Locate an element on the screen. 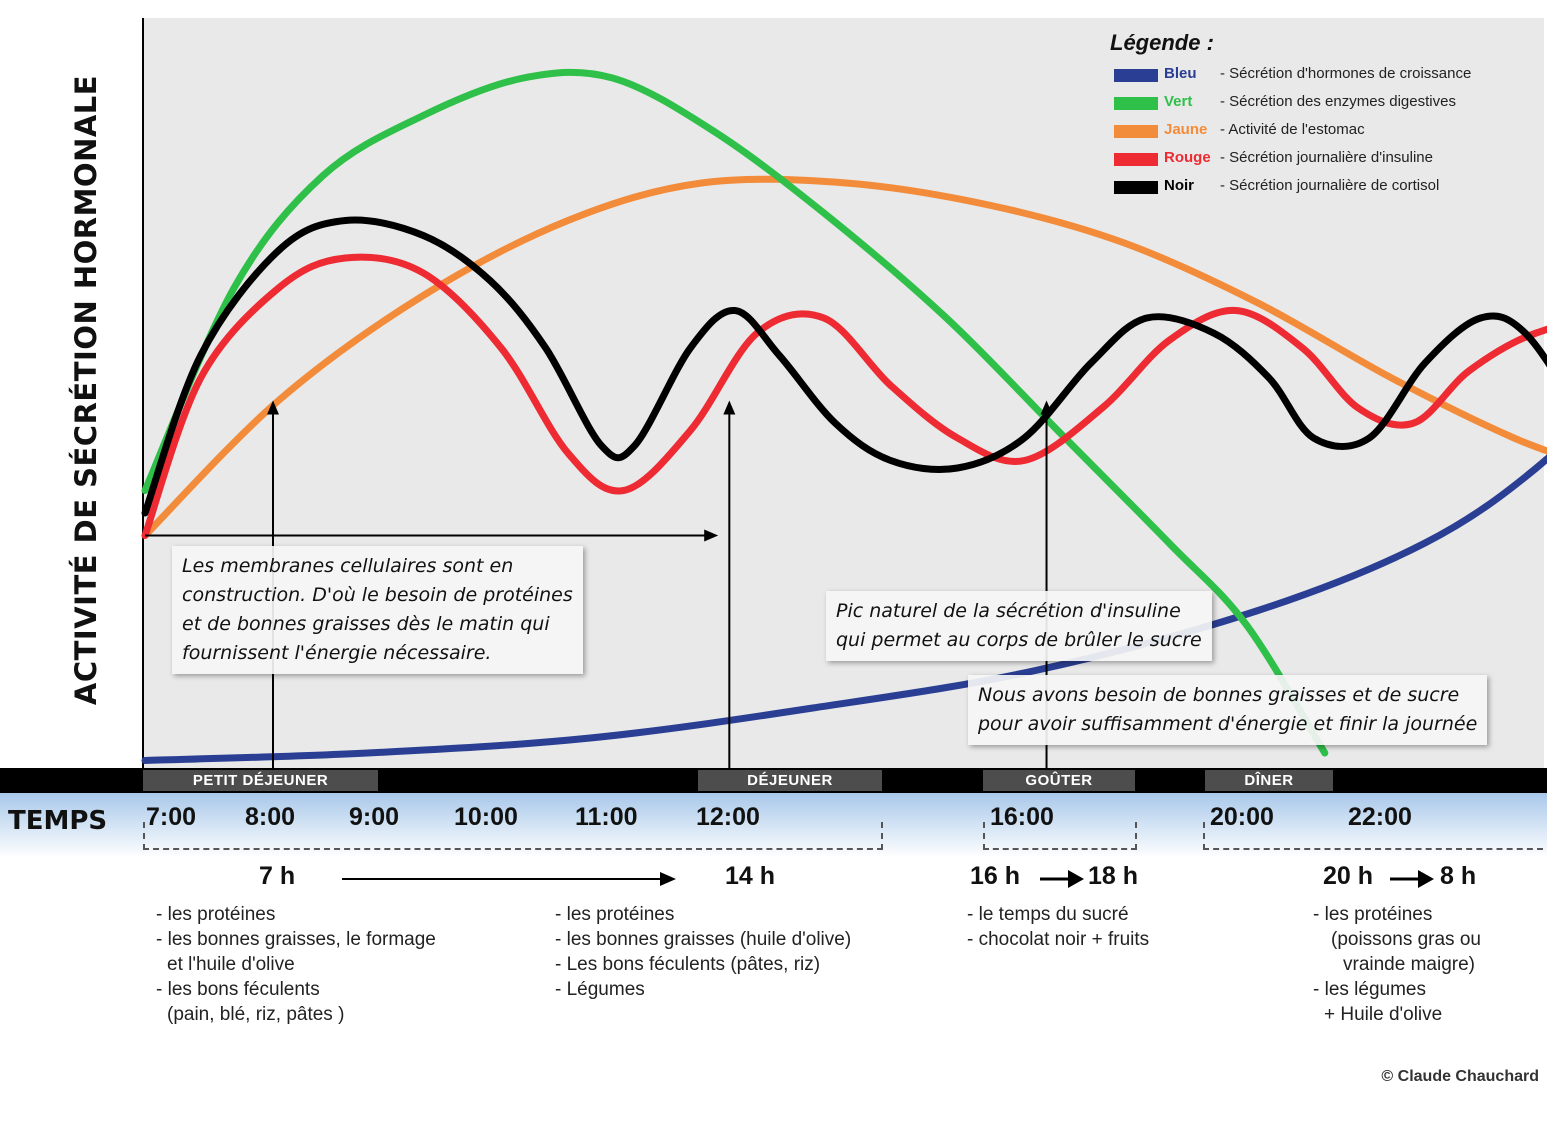 This screenshot has width=1547, height=1126. x-tick: 22:00 is located at coordinates (1380, 817).